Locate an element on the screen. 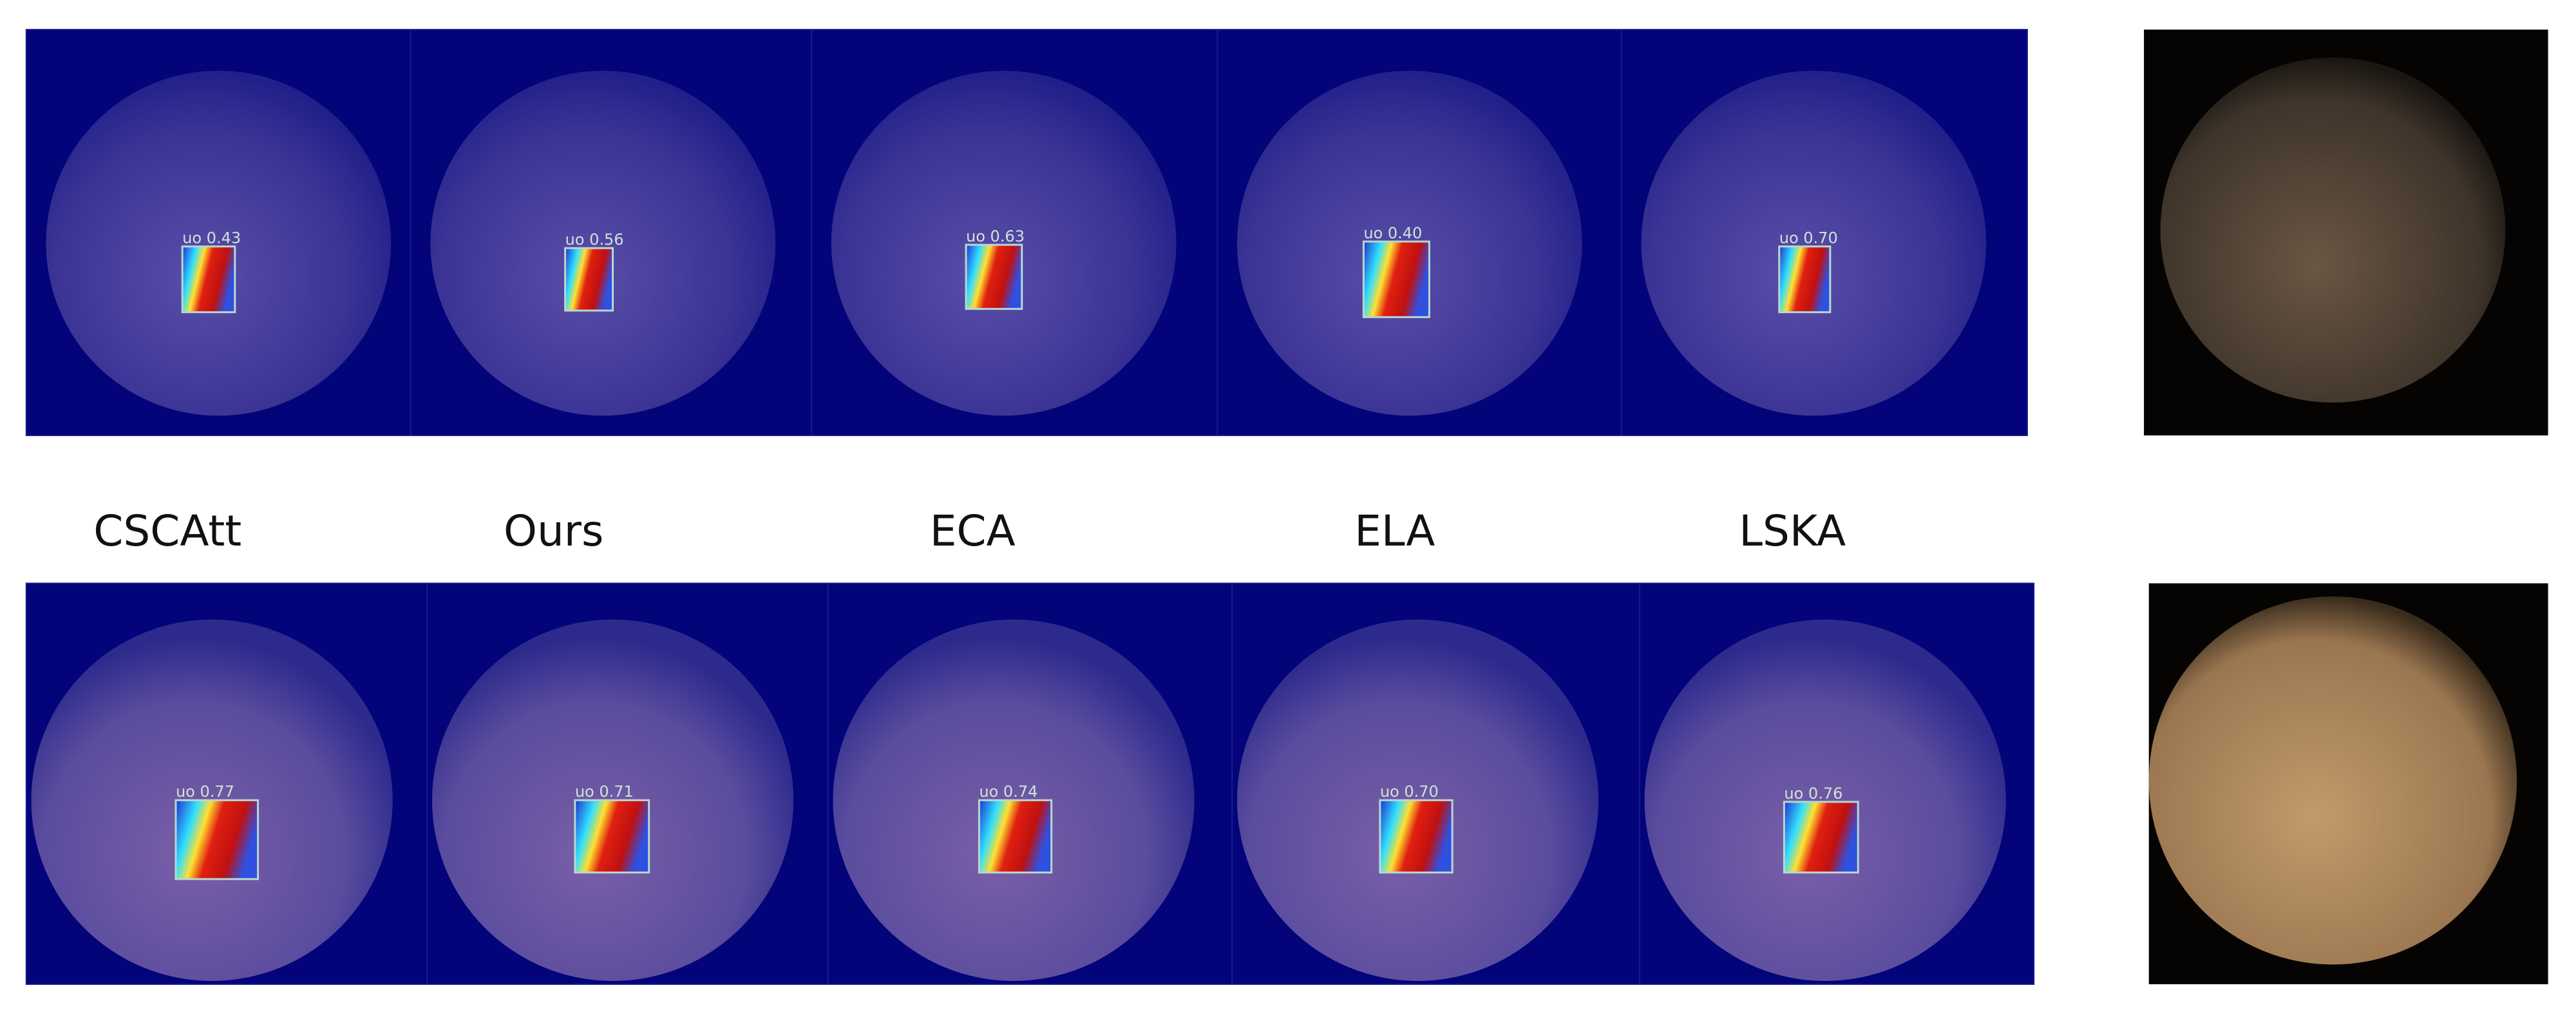  detection-label: uo 0.43 is located at coordinates (211, 238).